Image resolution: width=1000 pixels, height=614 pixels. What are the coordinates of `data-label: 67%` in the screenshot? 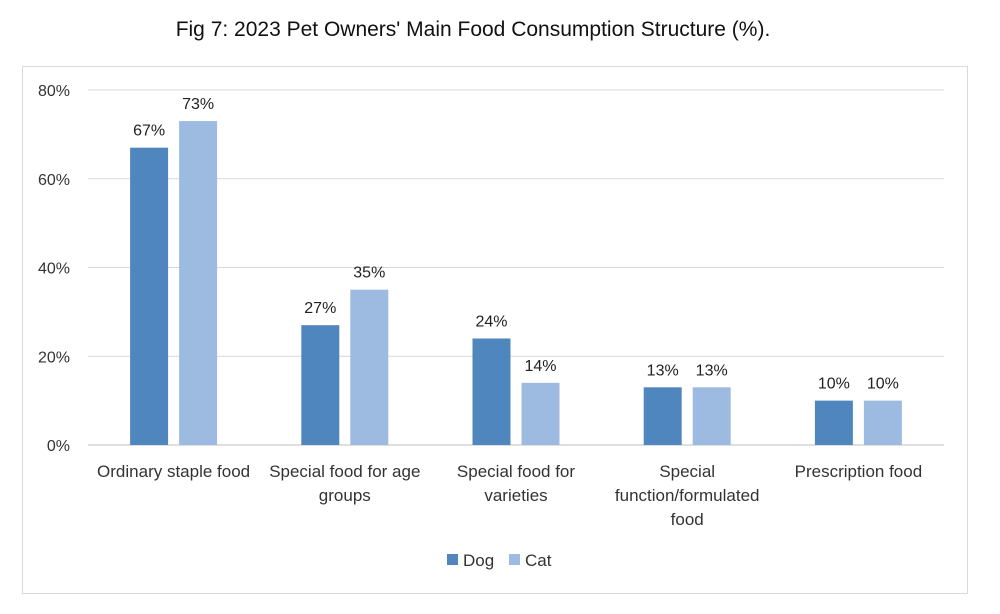 It's located at (149, 131).